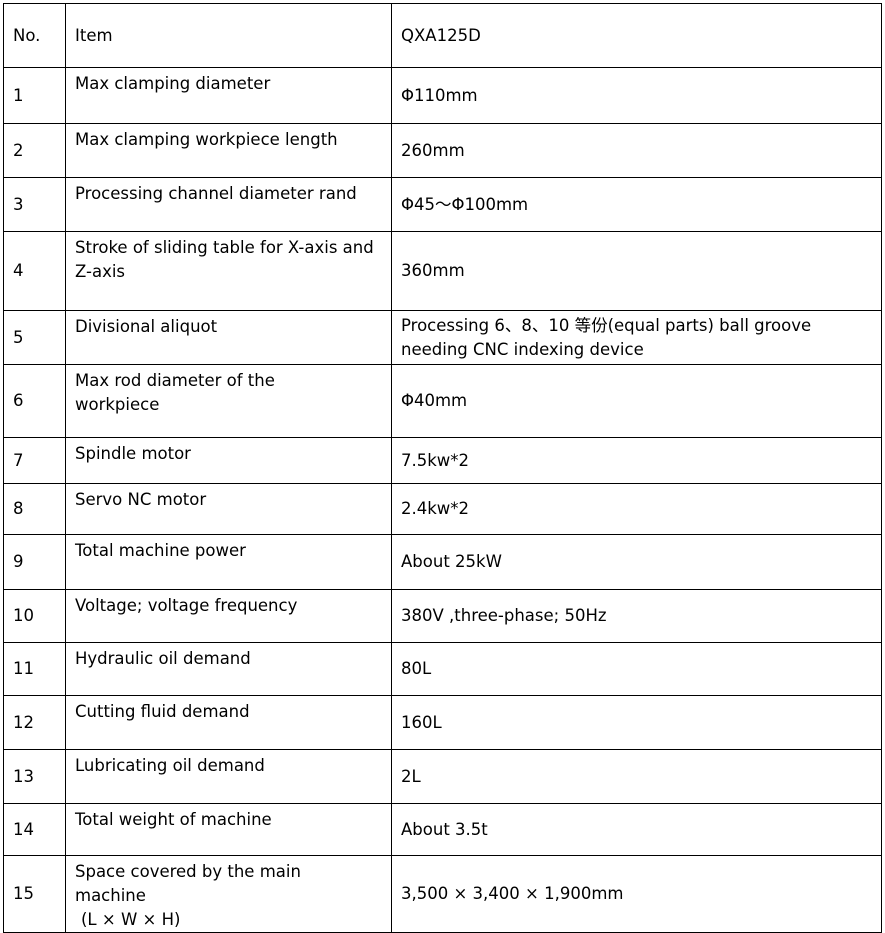  Describe the element at coordinates (636, 35) in the screenshot. I see `header-model: QXA125D` at that location.